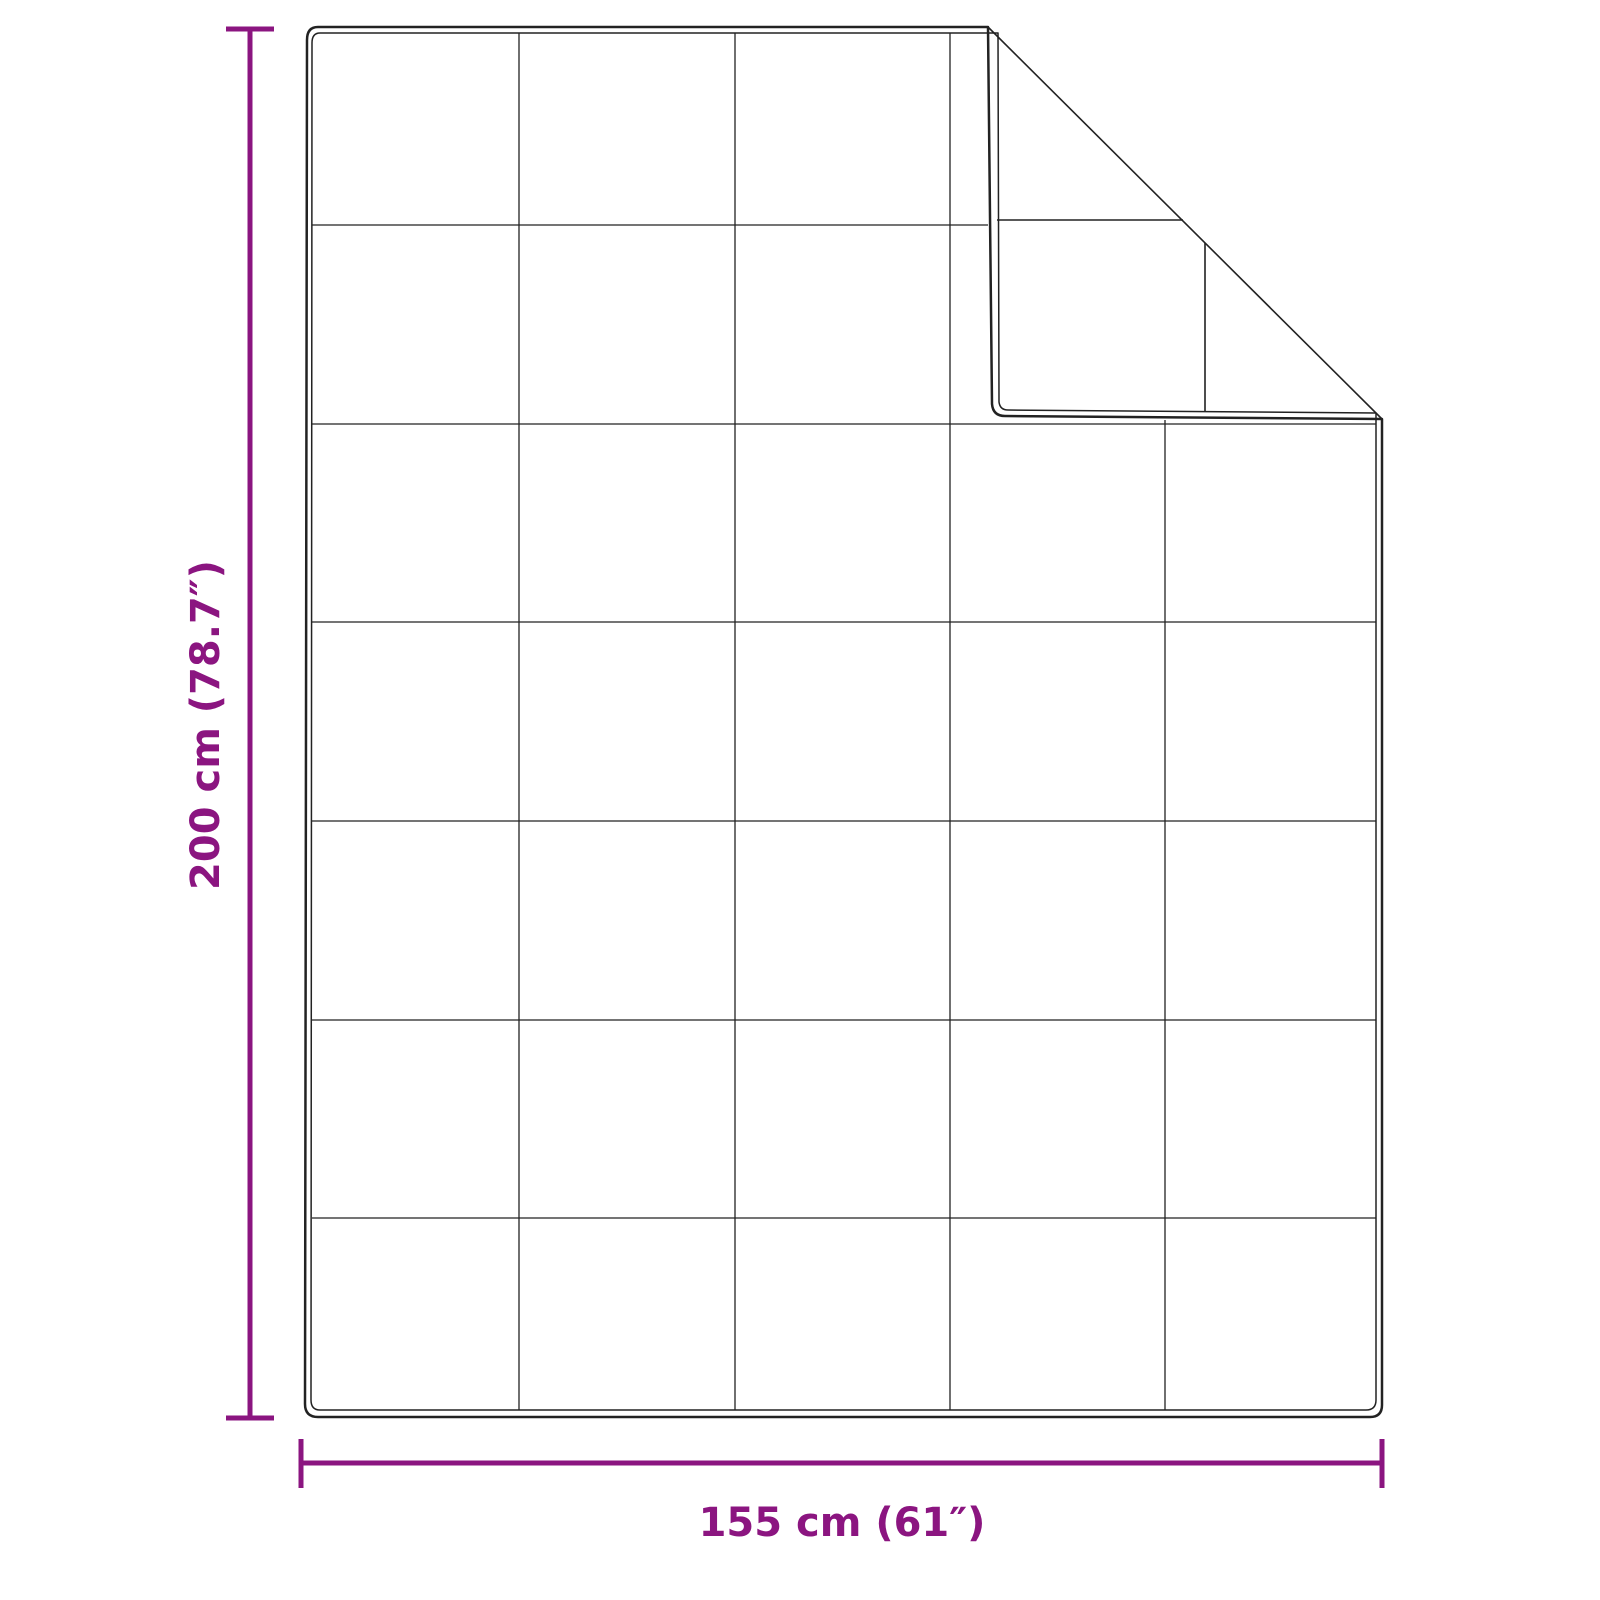  I want to click on fold-diagonal, so click(1185, 223).